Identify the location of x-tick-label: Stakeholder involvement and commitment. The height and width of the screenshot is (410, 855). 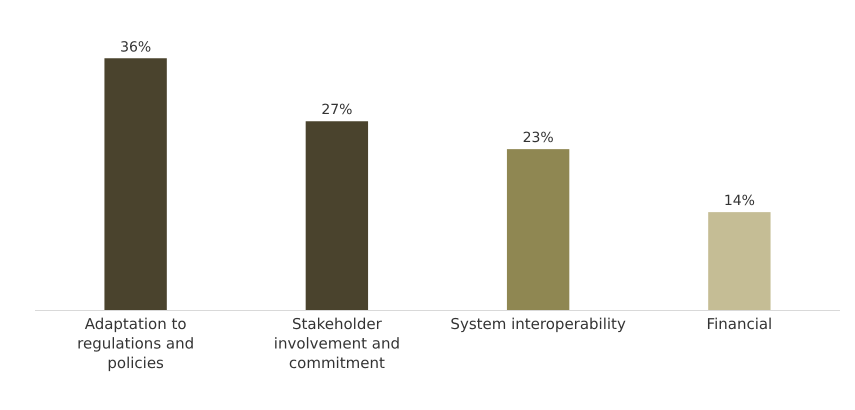
(337, 343).